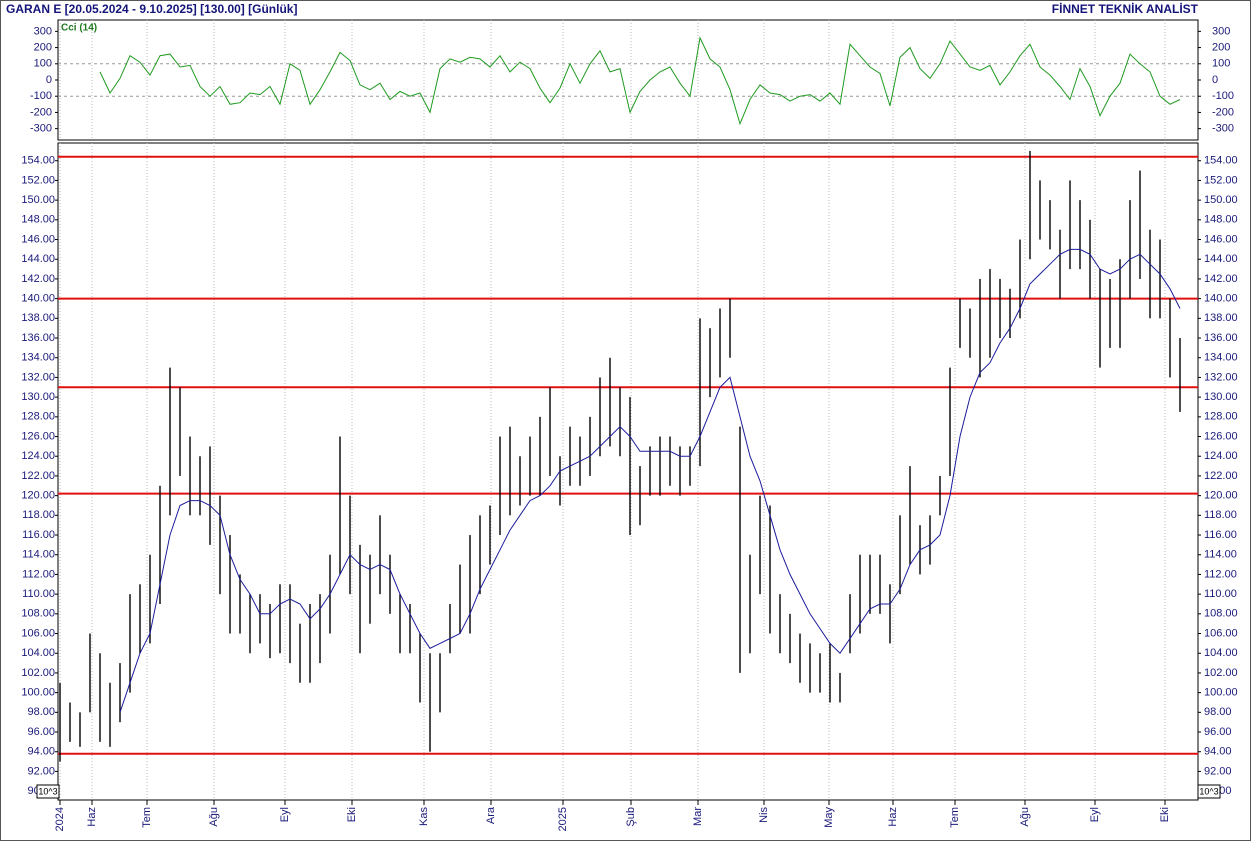 The image size is (1251, 841). What do you see at coordinates (1221, 200) in the screenshot?
I see `y2-tick-label: 150.00` at bounding box center [1221, 200].